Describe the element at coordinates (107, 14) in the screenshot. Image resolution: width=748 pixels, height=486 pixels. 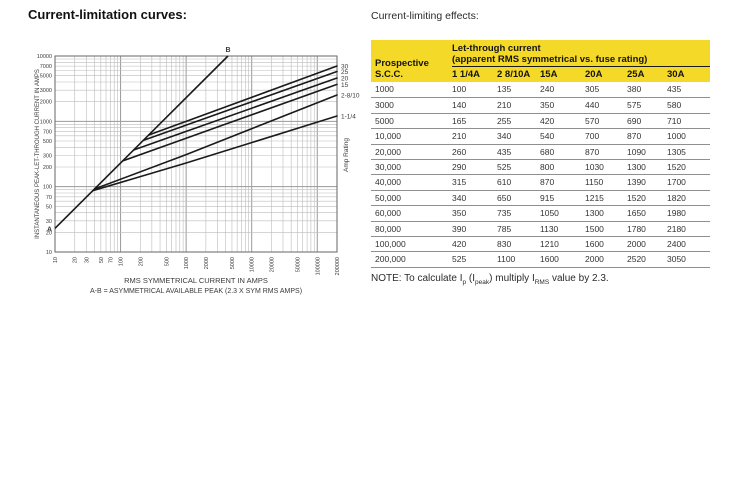
I see `page-title-curves: Current-limitation curves:` at that location.